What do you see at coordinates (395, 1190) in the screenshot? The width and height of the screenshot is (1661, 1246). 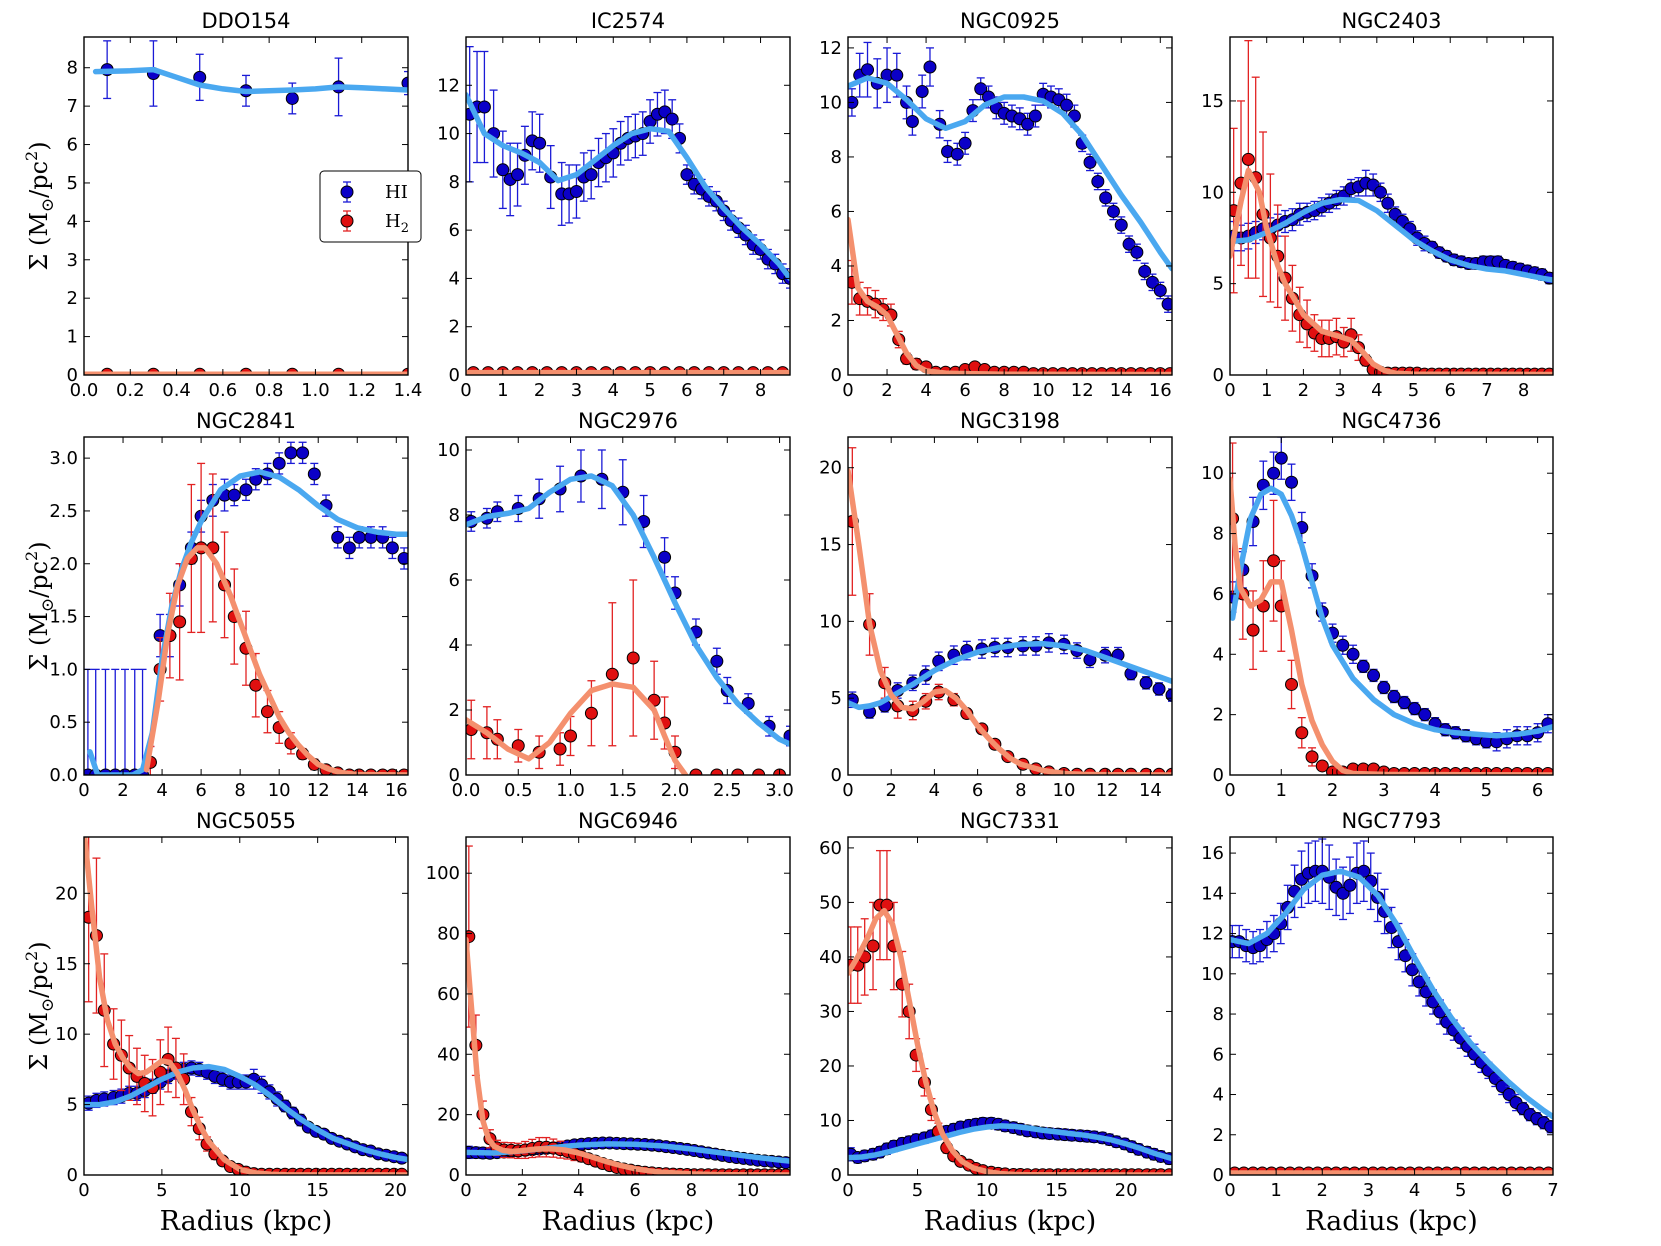 I see `x-tick-label: 20` at bounding box center [395, 1190].